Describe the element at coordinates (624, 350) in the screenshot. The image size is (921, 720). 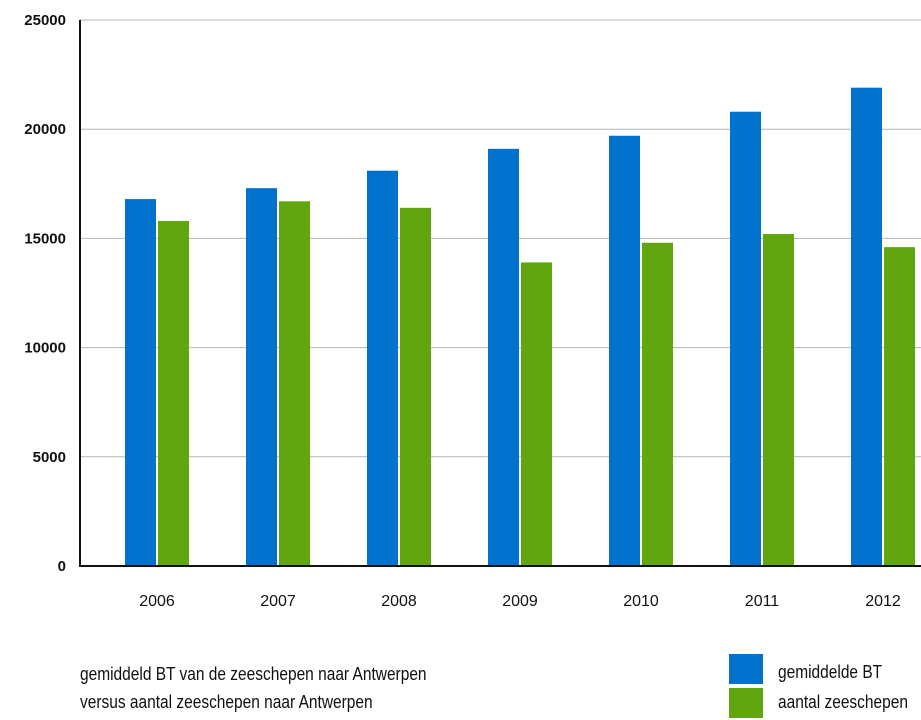
I see `bar-gemiddelde-bt-2010` at that location.